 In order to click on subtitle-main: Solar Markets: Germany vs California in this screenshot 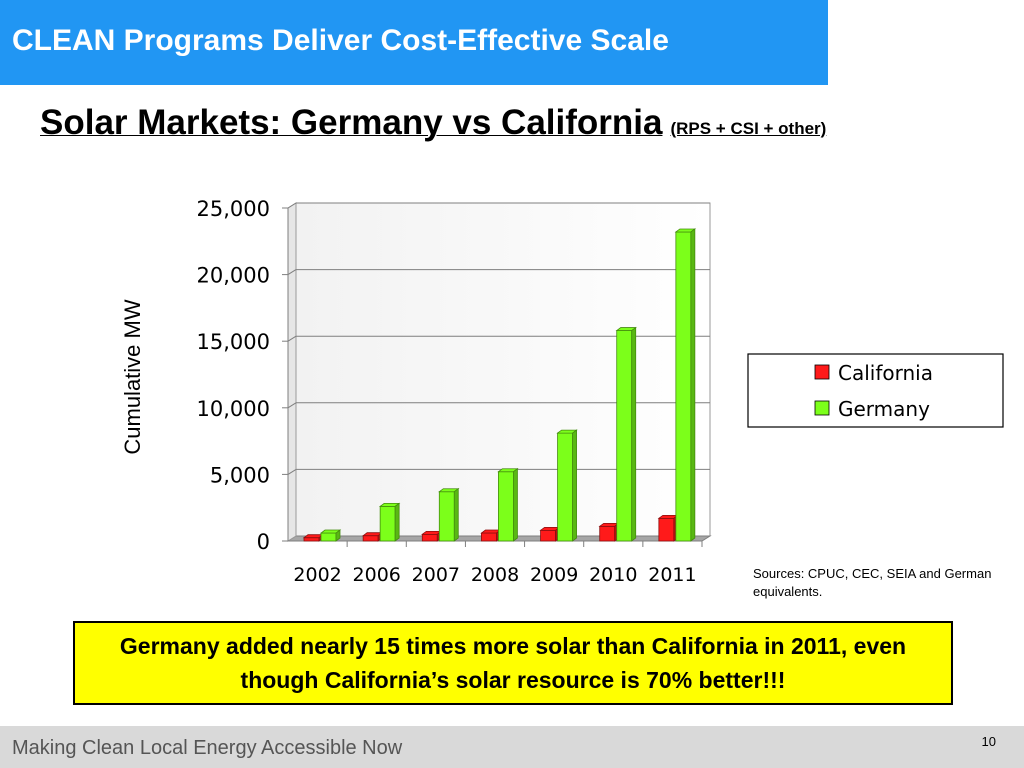, I will do `click(351, 122)`.